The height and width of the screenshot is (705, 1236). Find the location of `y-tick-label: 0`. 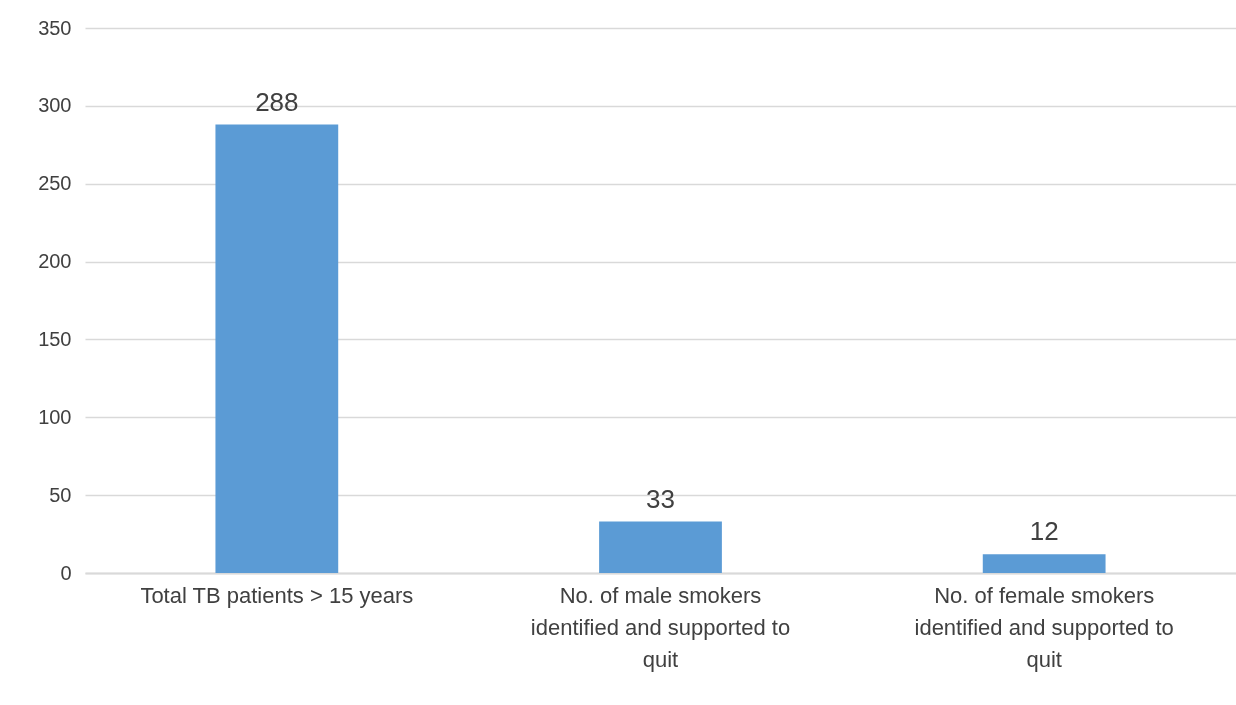

y-tick-label: 0 is located at coordinates (66, 572).